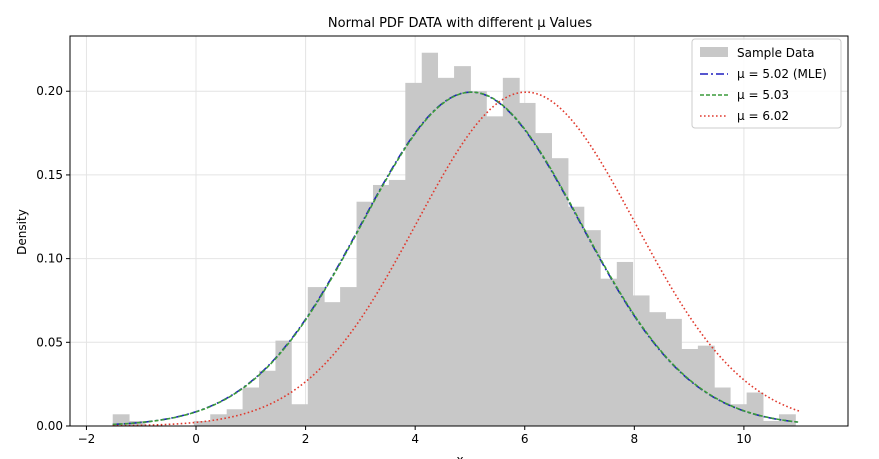  What do you see at coordinates (49, 426) in the screenshot?
I see `y-tick-label: 0.00` at bounding box center [49, 426].